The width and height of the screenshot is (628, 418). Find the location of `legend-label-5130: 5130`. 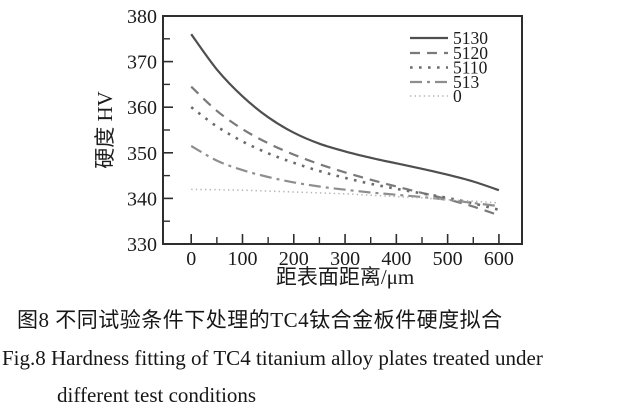

legend-label-5130: 5130 is located at coordinates (470, 38).